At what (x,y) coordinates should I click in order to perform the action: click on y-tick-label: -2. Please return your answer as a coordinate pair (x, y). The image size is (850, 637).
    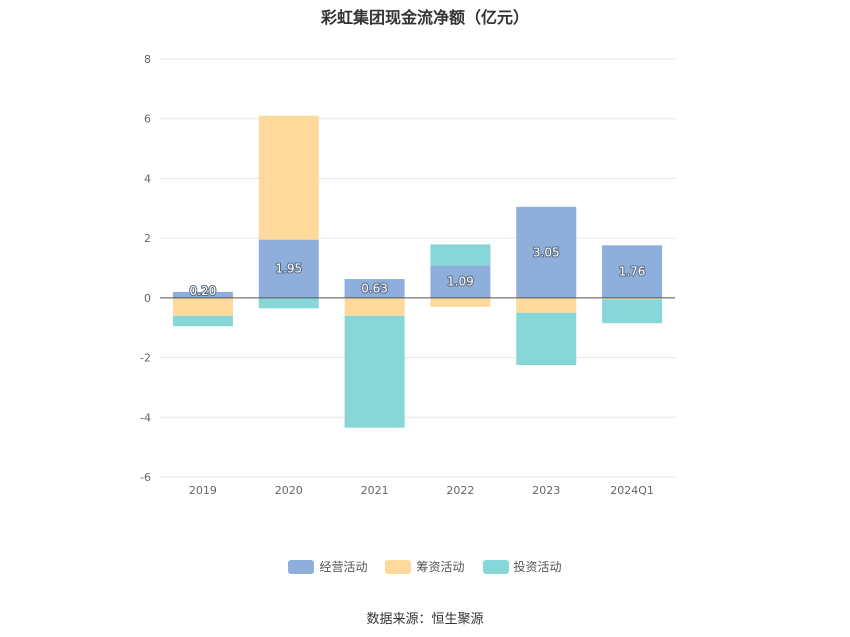
    Looking at the image, I should click on (145, 358).